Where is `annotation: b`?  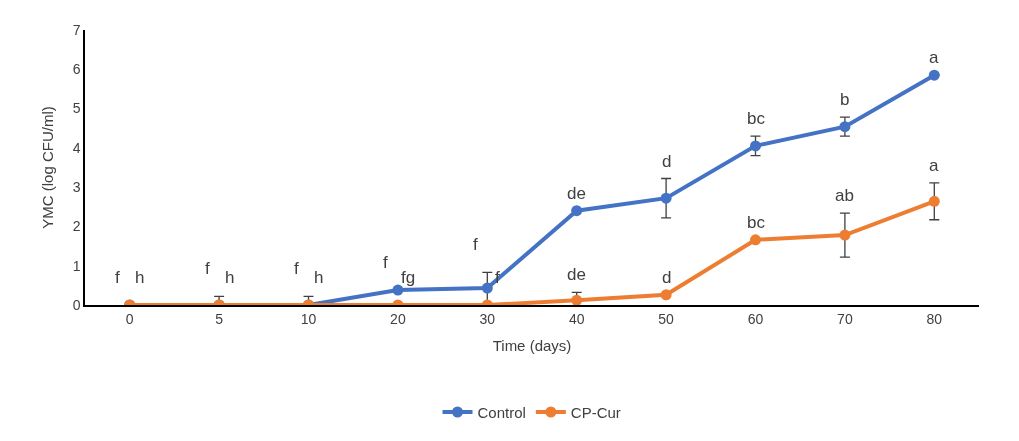
annotation: b is located at coordinates (845, 99).